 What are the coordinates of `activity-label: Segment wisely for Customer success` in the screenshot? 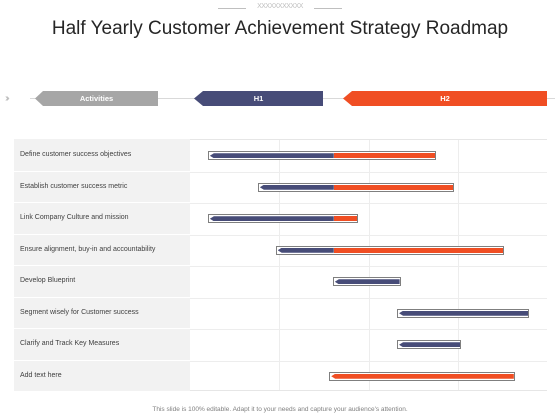 It's located at (79, 312).